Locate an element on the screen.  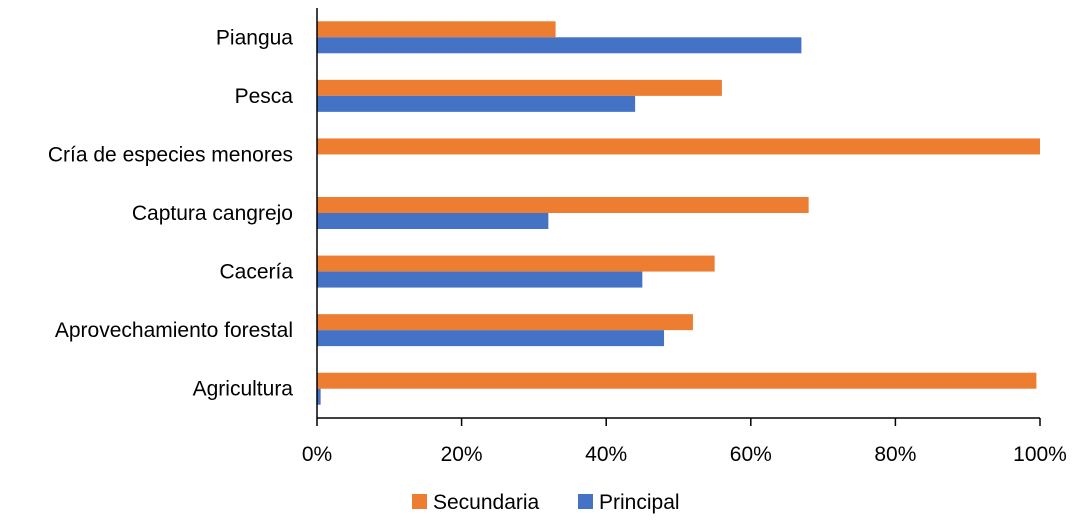
x-ticks-layer: 0% 20% 40% 60% 80% 100% is located at coordinates (684, 442).